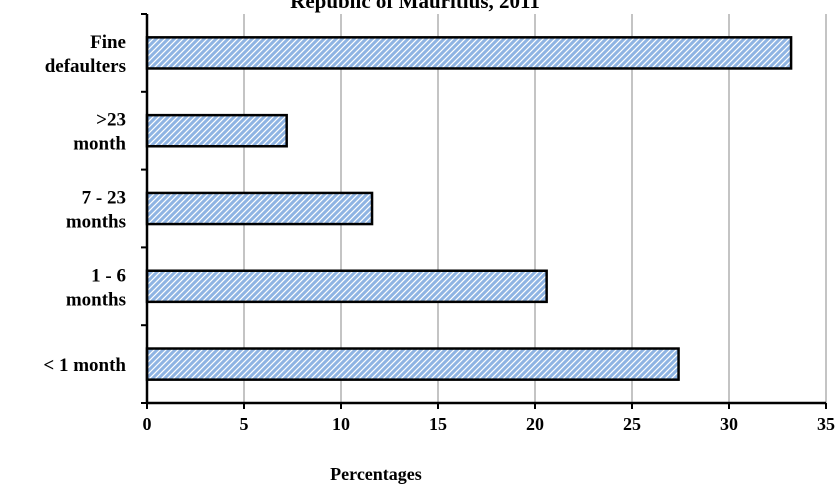 This screenshot has width=838, height=489. What do you see at coordinates (244, 424) in the screenshot?
I see `x-tick-label: 5` at bounding box center [244, 424].